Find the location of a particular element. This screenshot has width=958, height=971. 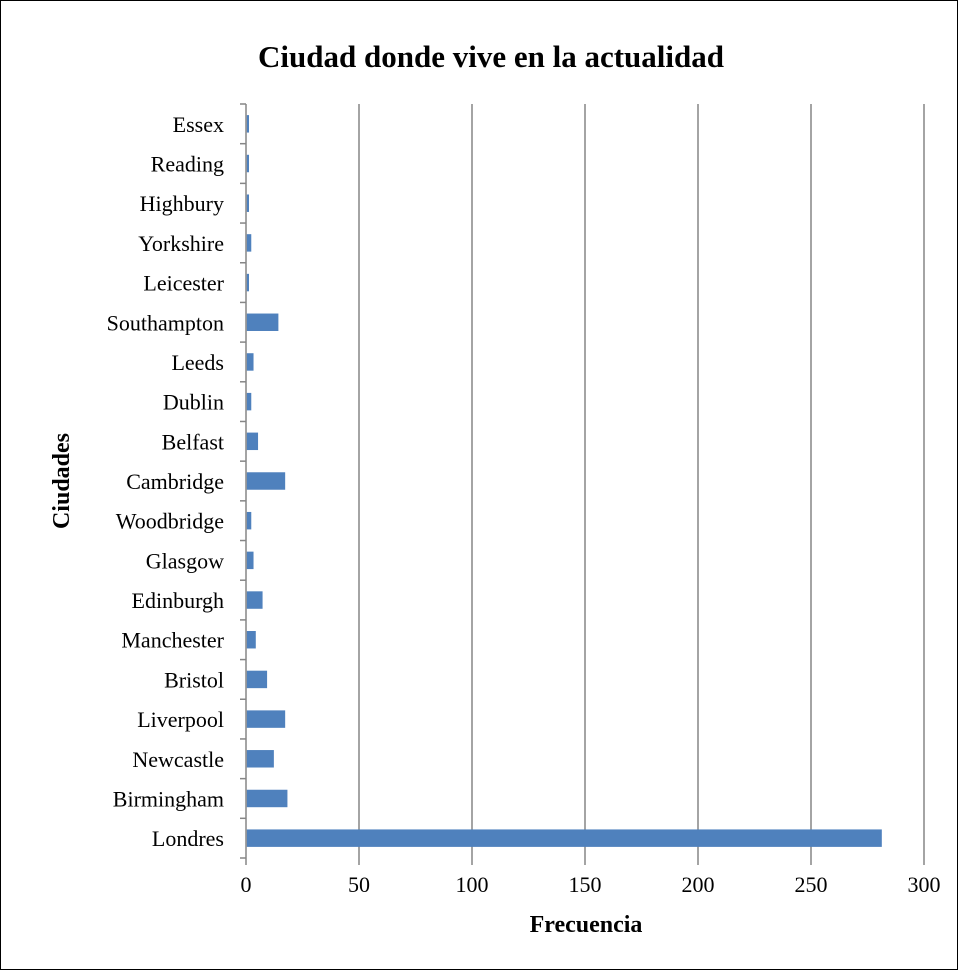

y-tick-label-essex: Essex is located at coordinates (198, 124).